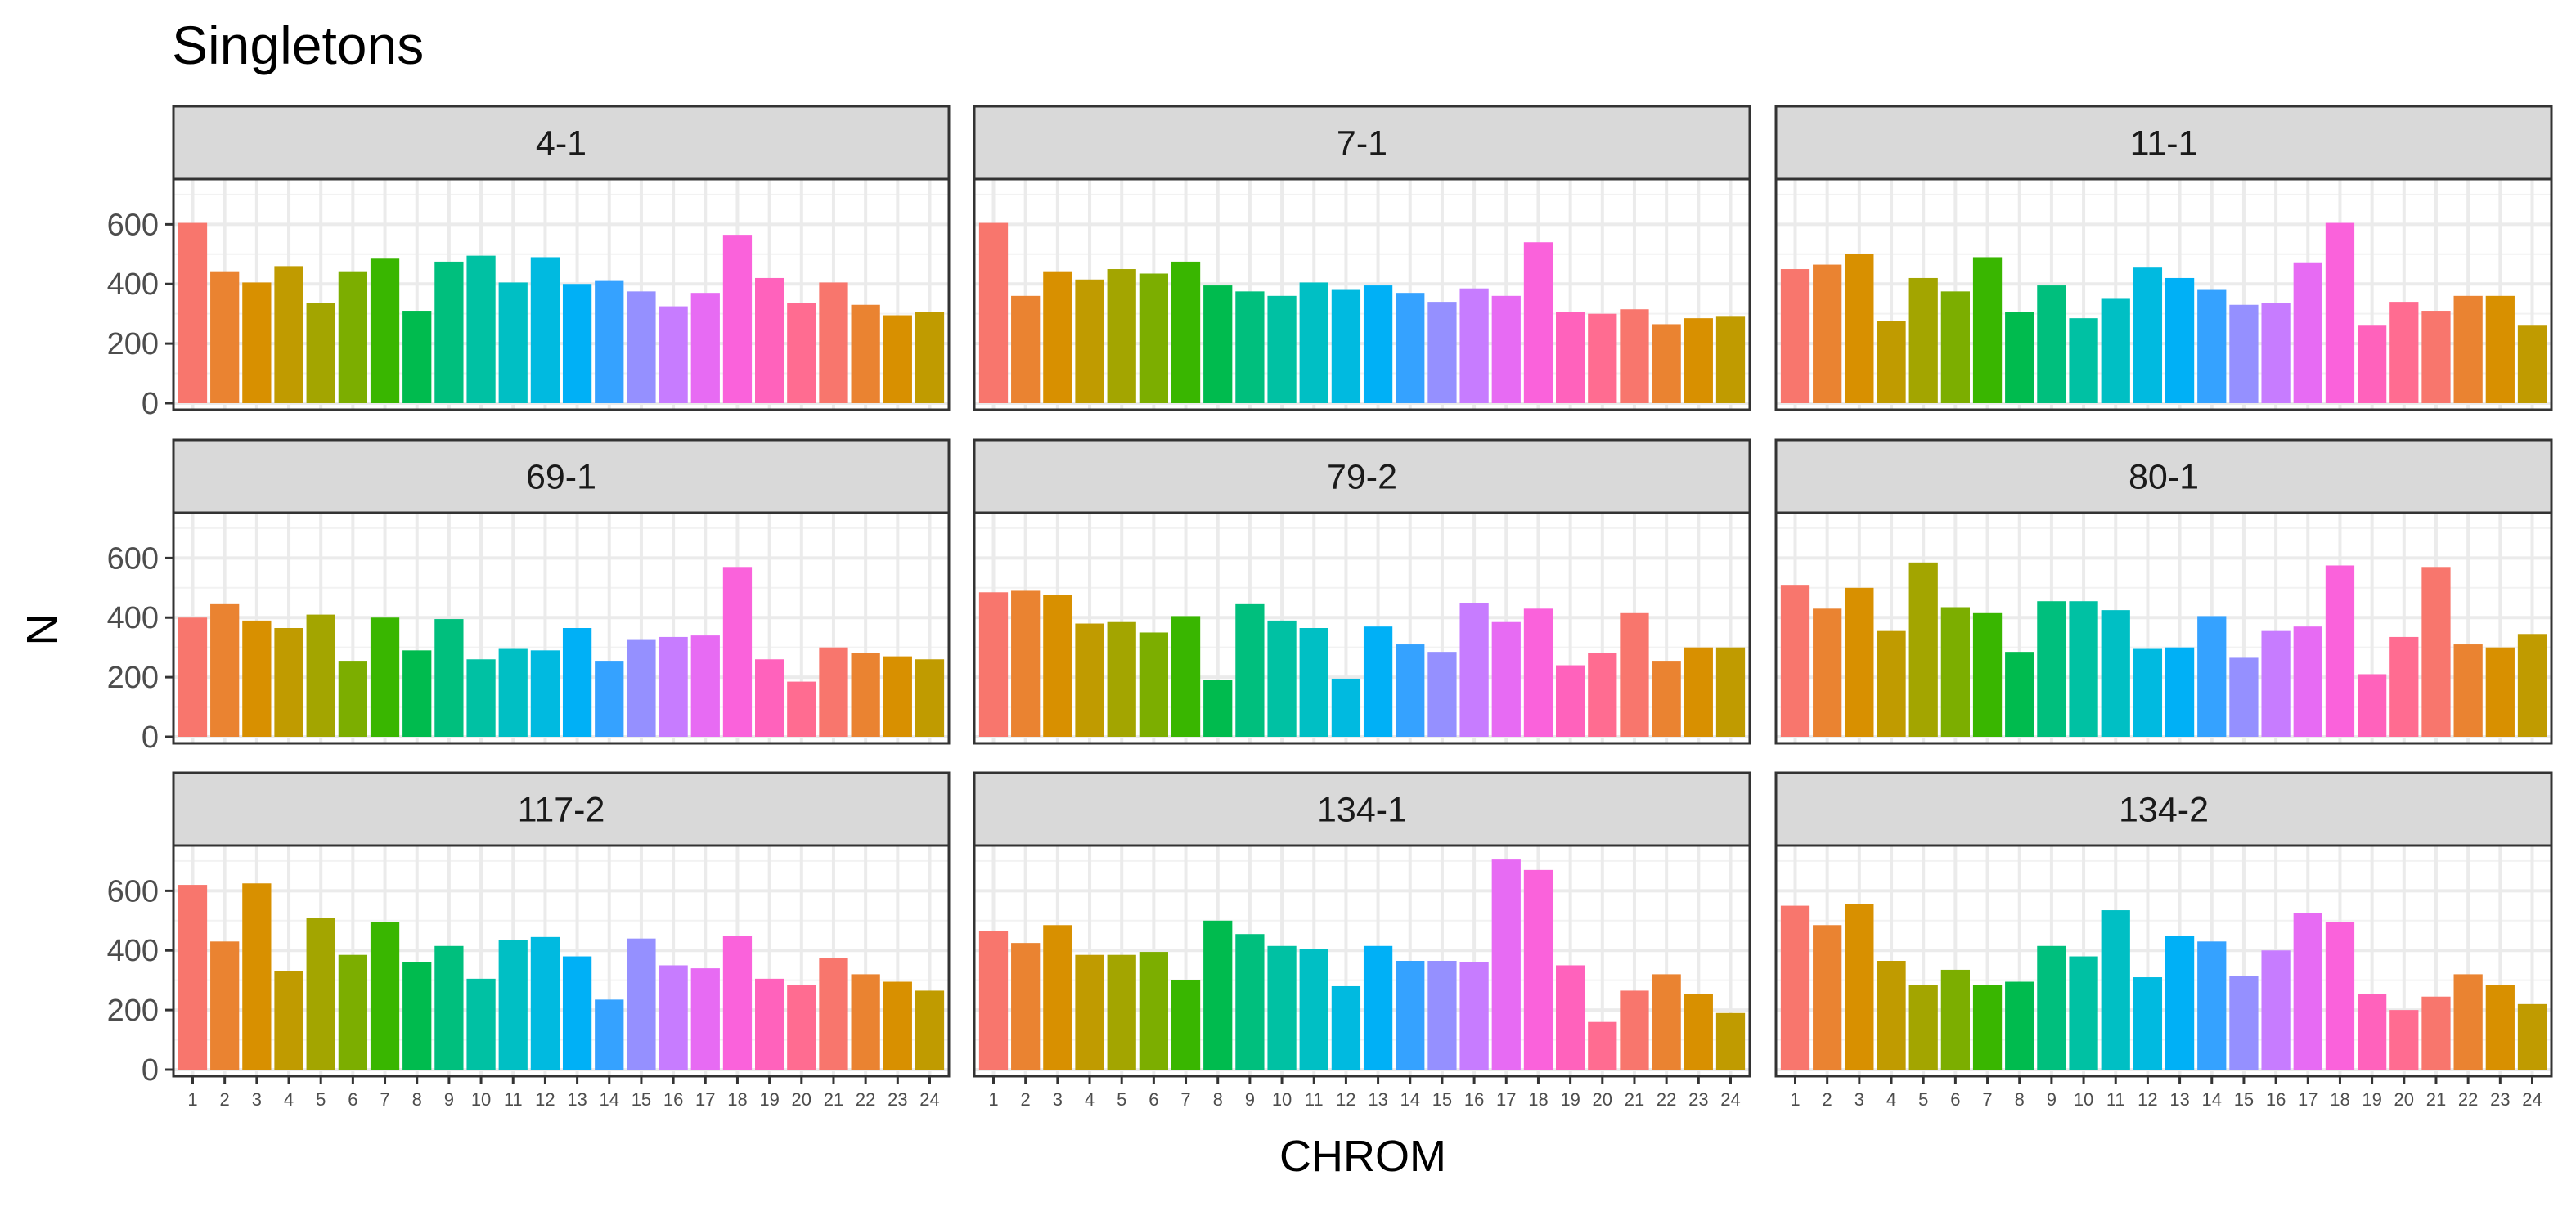 Image resolution: width=2576 pixels, height=1207 pixels. Describe the element at coordinates (897, 1100) in the screenshot. I see `x-tick-label: 23` at that location.